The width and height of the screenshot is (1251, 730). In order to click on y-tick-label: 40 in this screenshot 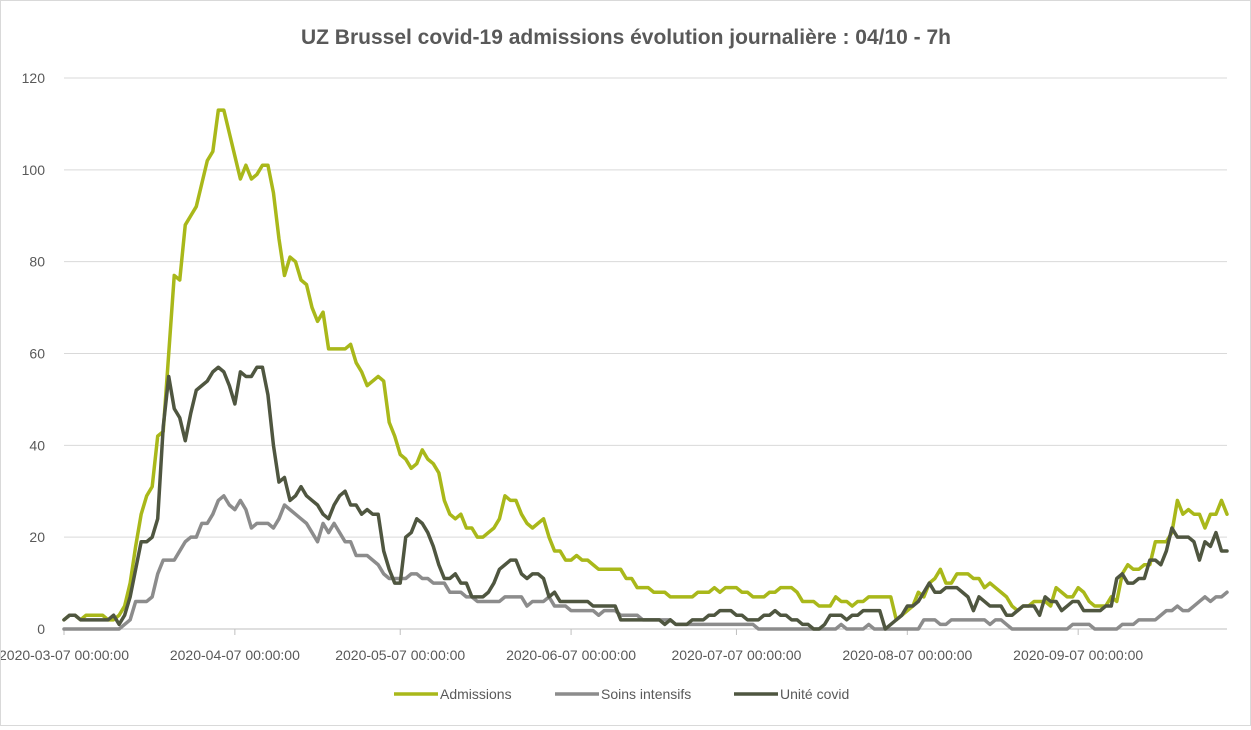, I will do `click(37, 445)`.